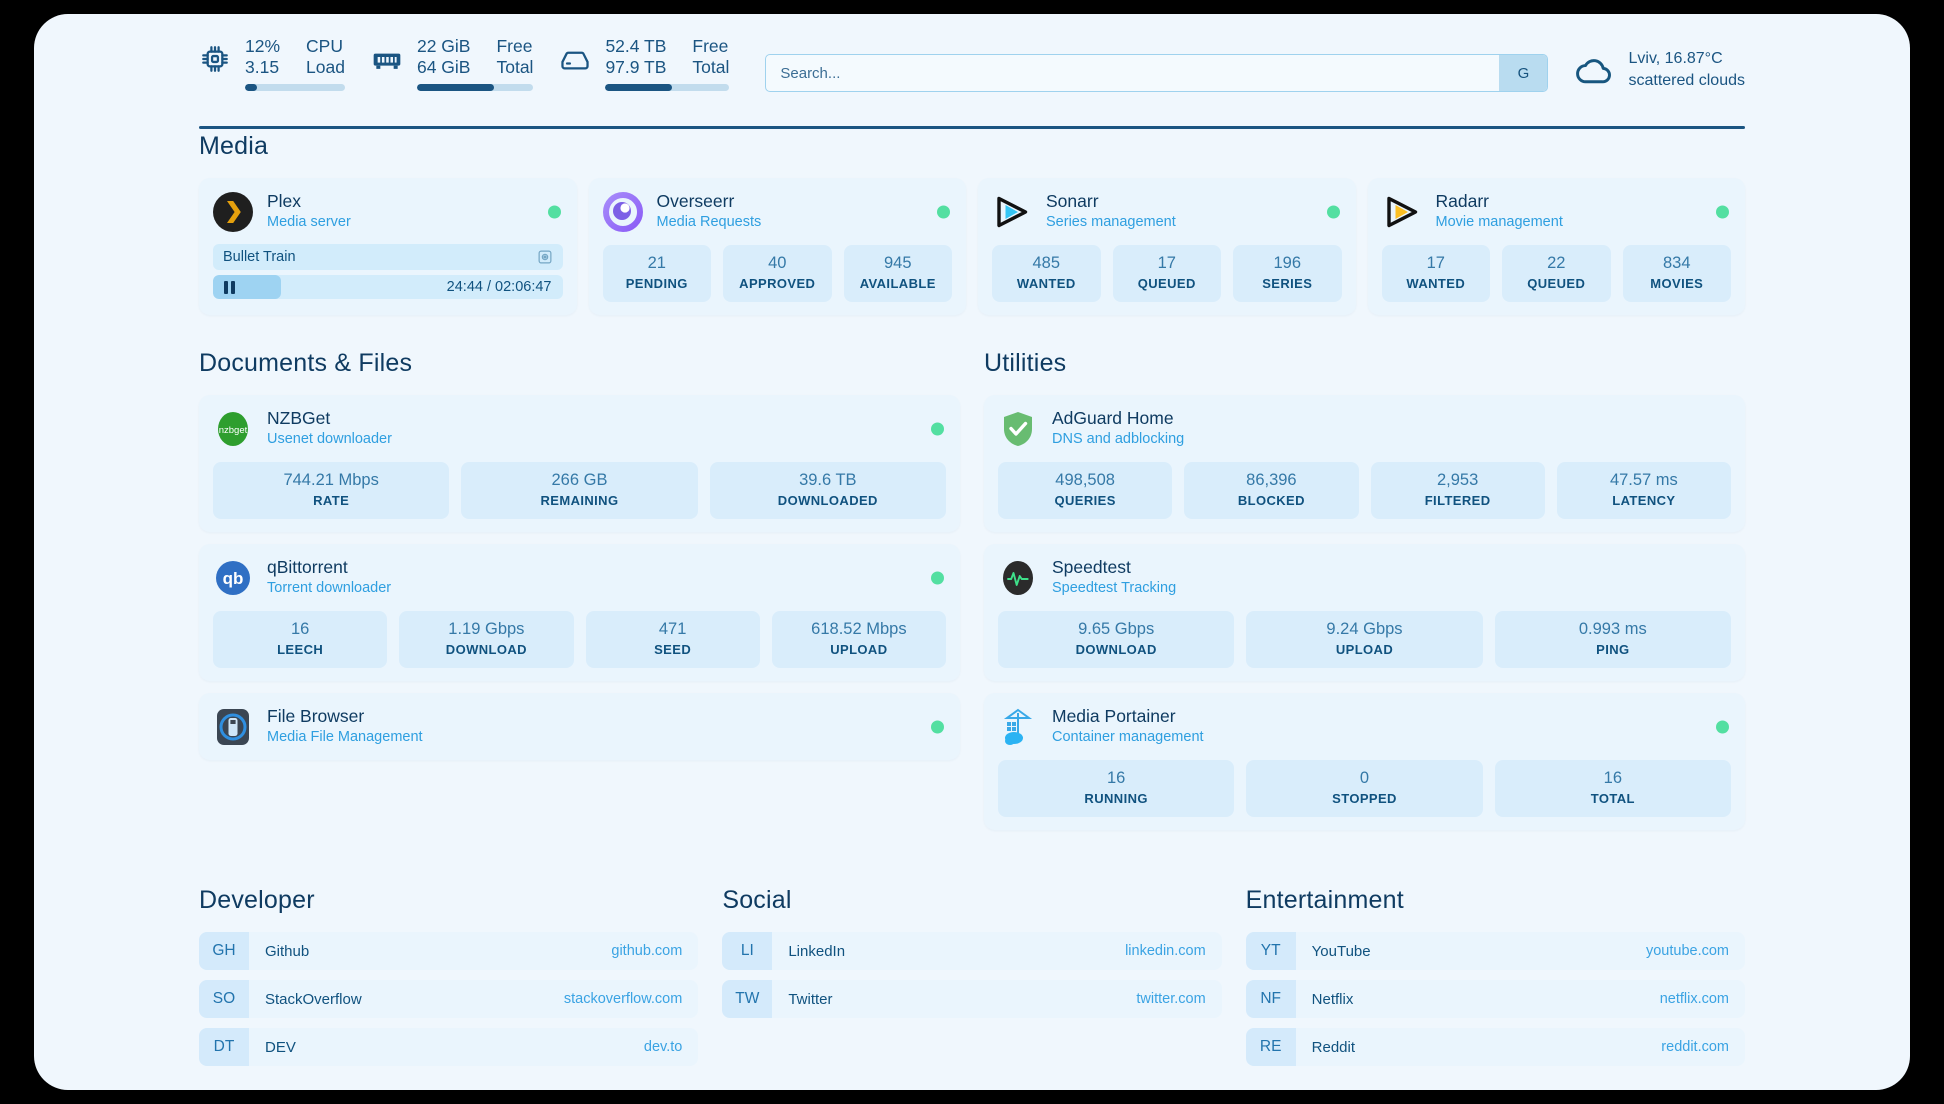 The height and width of the screenshot is (1104, 1944). Describe the element at coordinates (449, 999) in the screenshot. I see `bookmark-link: SO StackOverflow stackoverflow.com` at that location.